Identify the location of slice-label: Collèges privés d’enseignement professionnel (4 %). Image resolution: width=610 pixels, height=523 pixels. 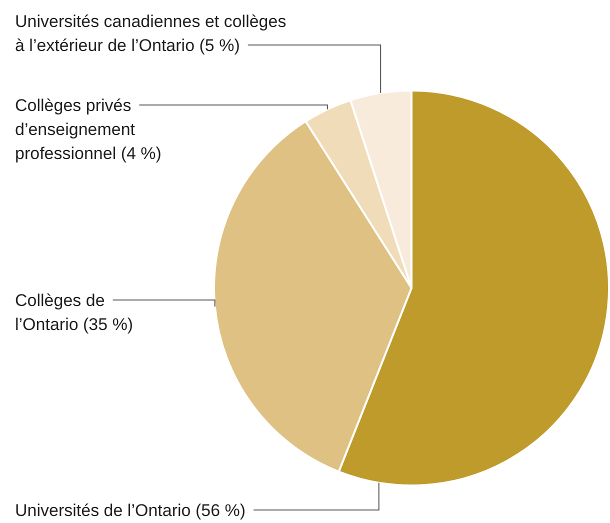
(88, 129).